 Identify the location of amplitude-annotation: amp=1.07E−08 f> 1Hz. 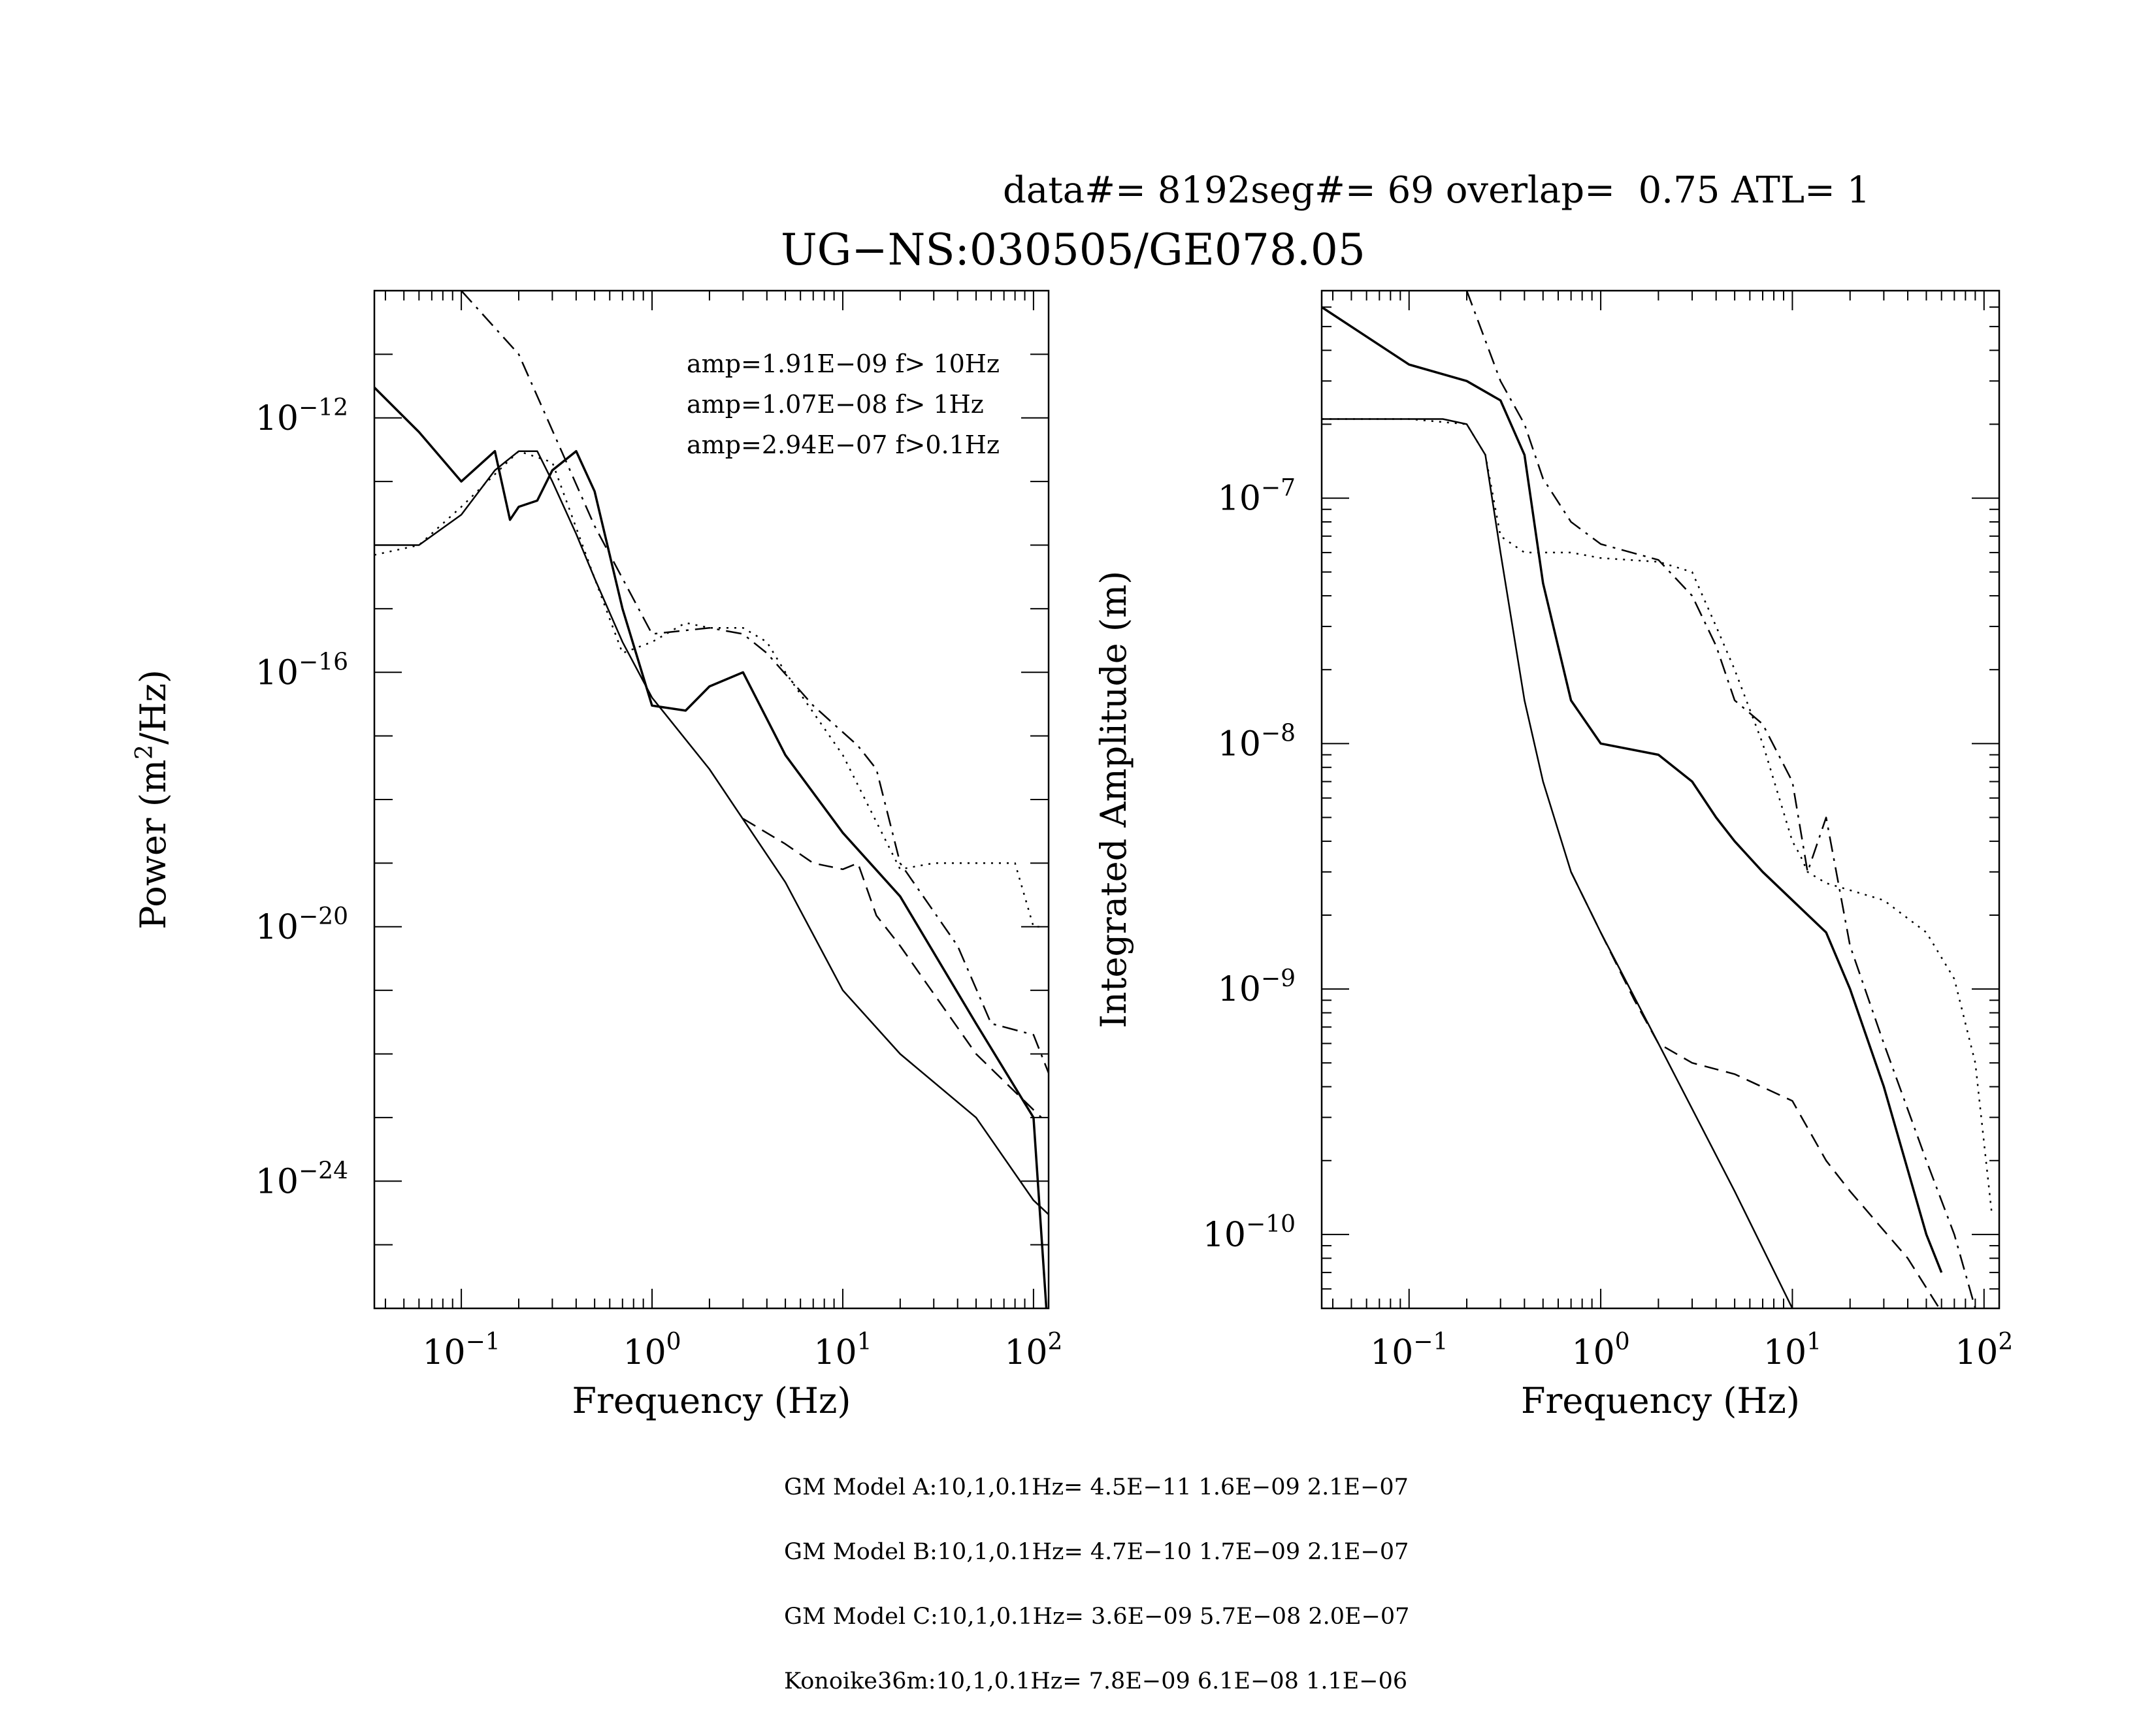
(835, 404).